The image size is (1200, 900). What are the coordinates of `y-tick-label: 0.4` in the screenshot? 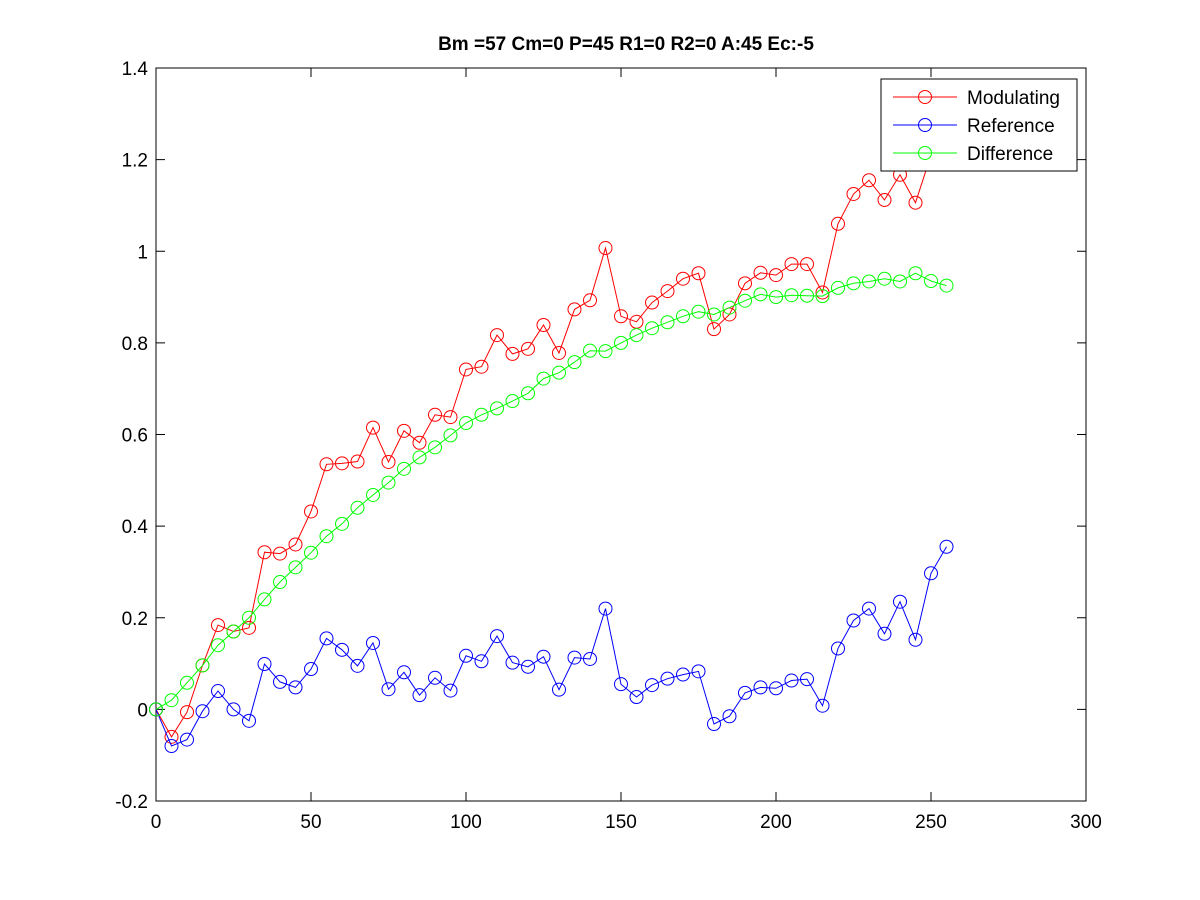 It's located at (135, 527).